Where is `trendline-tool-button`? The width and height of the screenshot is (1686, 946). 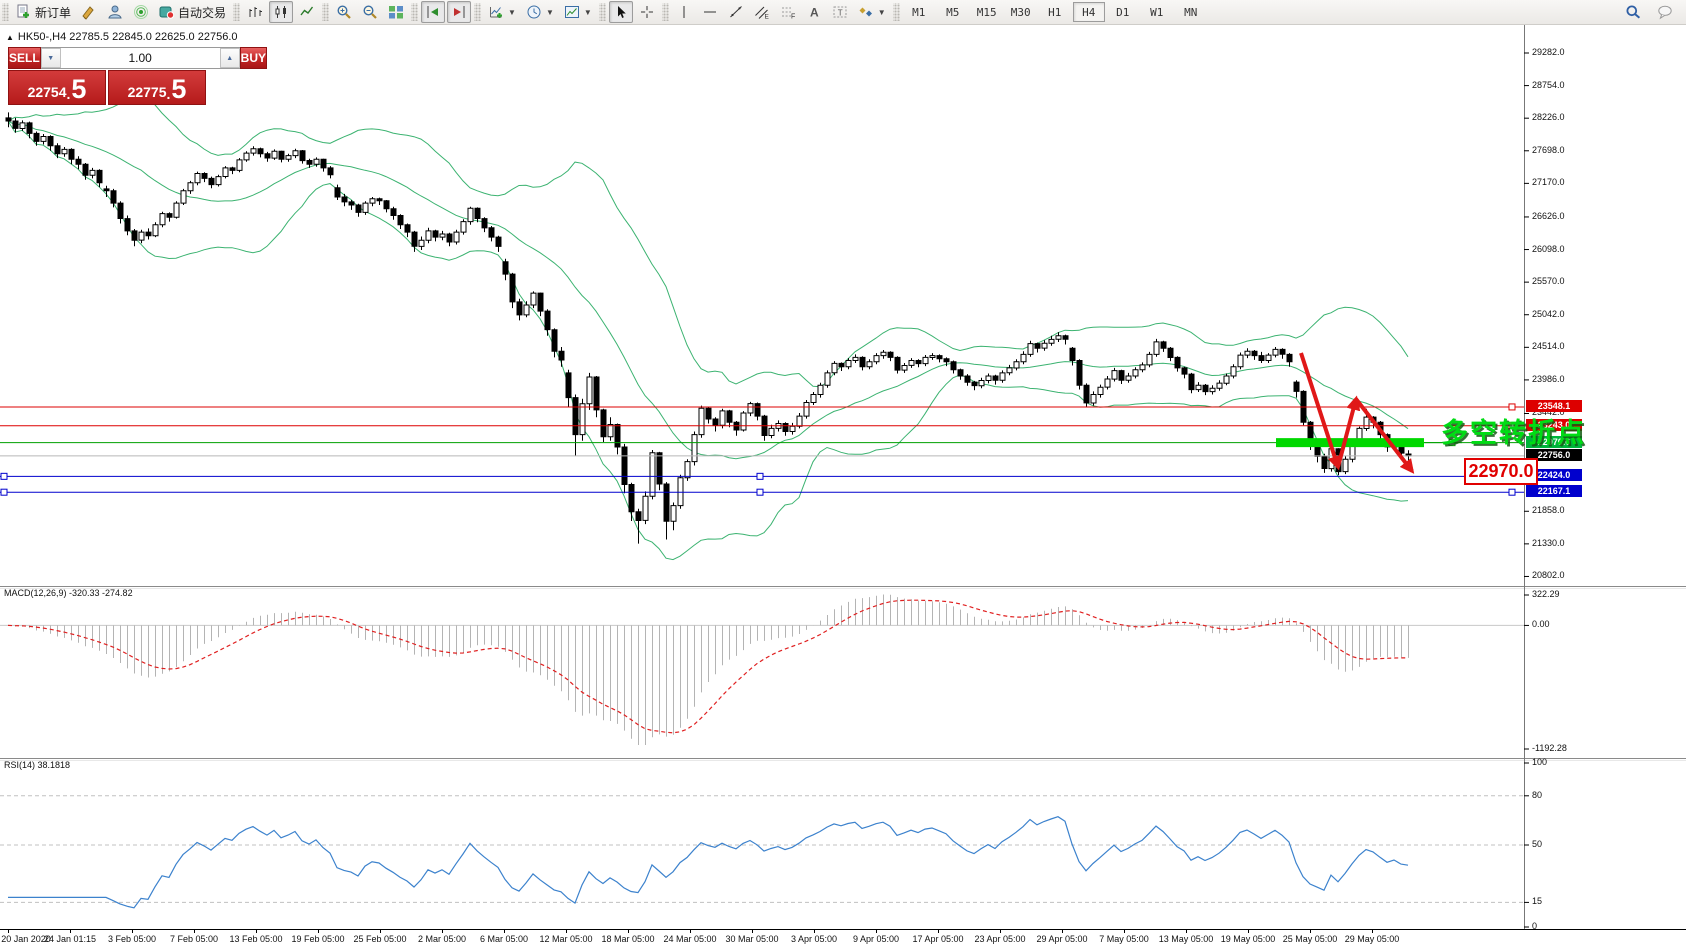
trendline-tool-button is located at coordinates (736, 12).